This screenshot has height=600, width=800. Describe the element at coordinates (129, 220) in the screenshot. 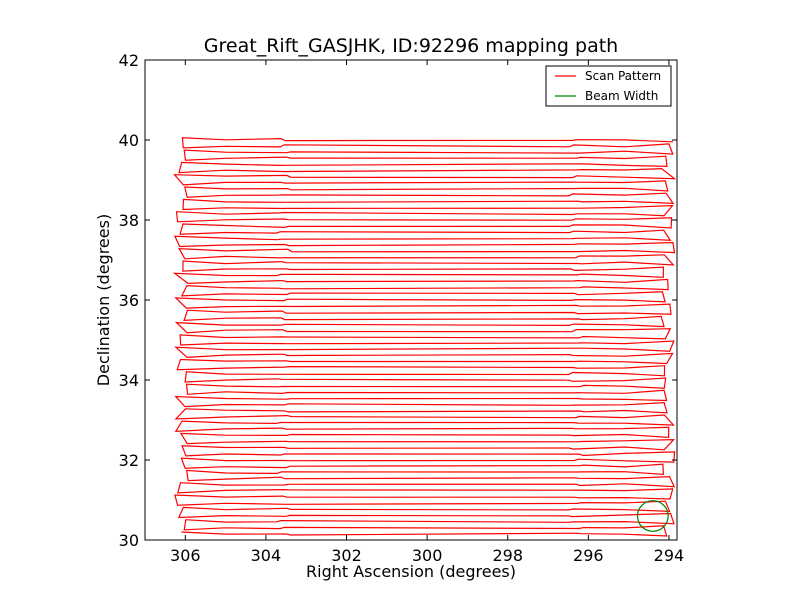

I see `y-tick-label: 38` at that location.